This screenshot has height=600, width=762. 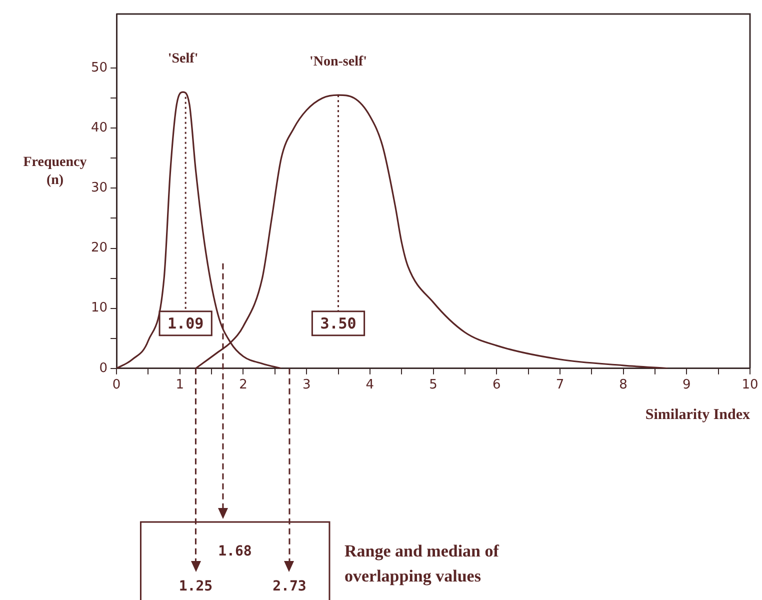 I want to click on x-tick-label: 7, so click(x=560, y=385).